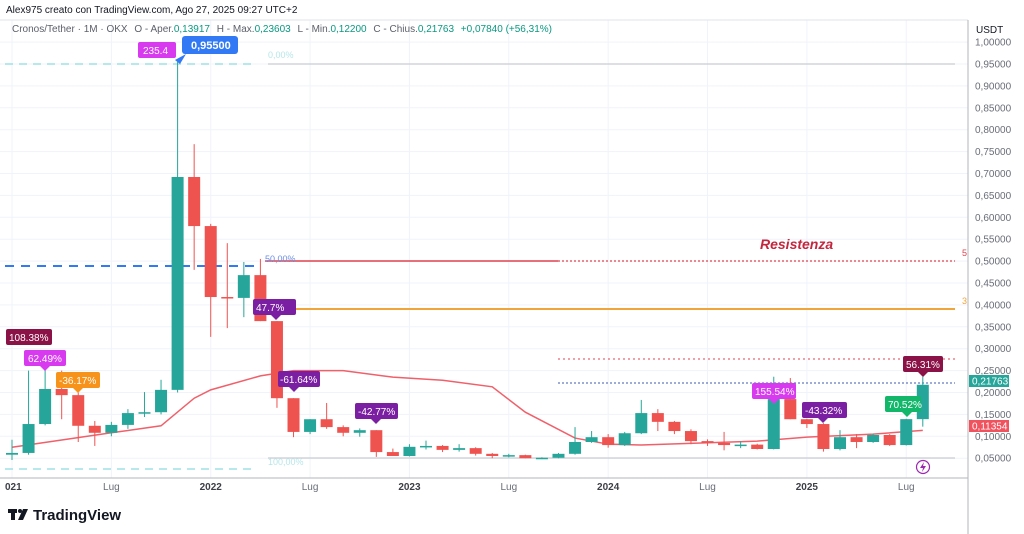 The width and height of the screenshot is (1024, 534). Describe the element at coordinates (993, 108) in the screenshot. I see `price-tick-label: 0,85000` at that location.